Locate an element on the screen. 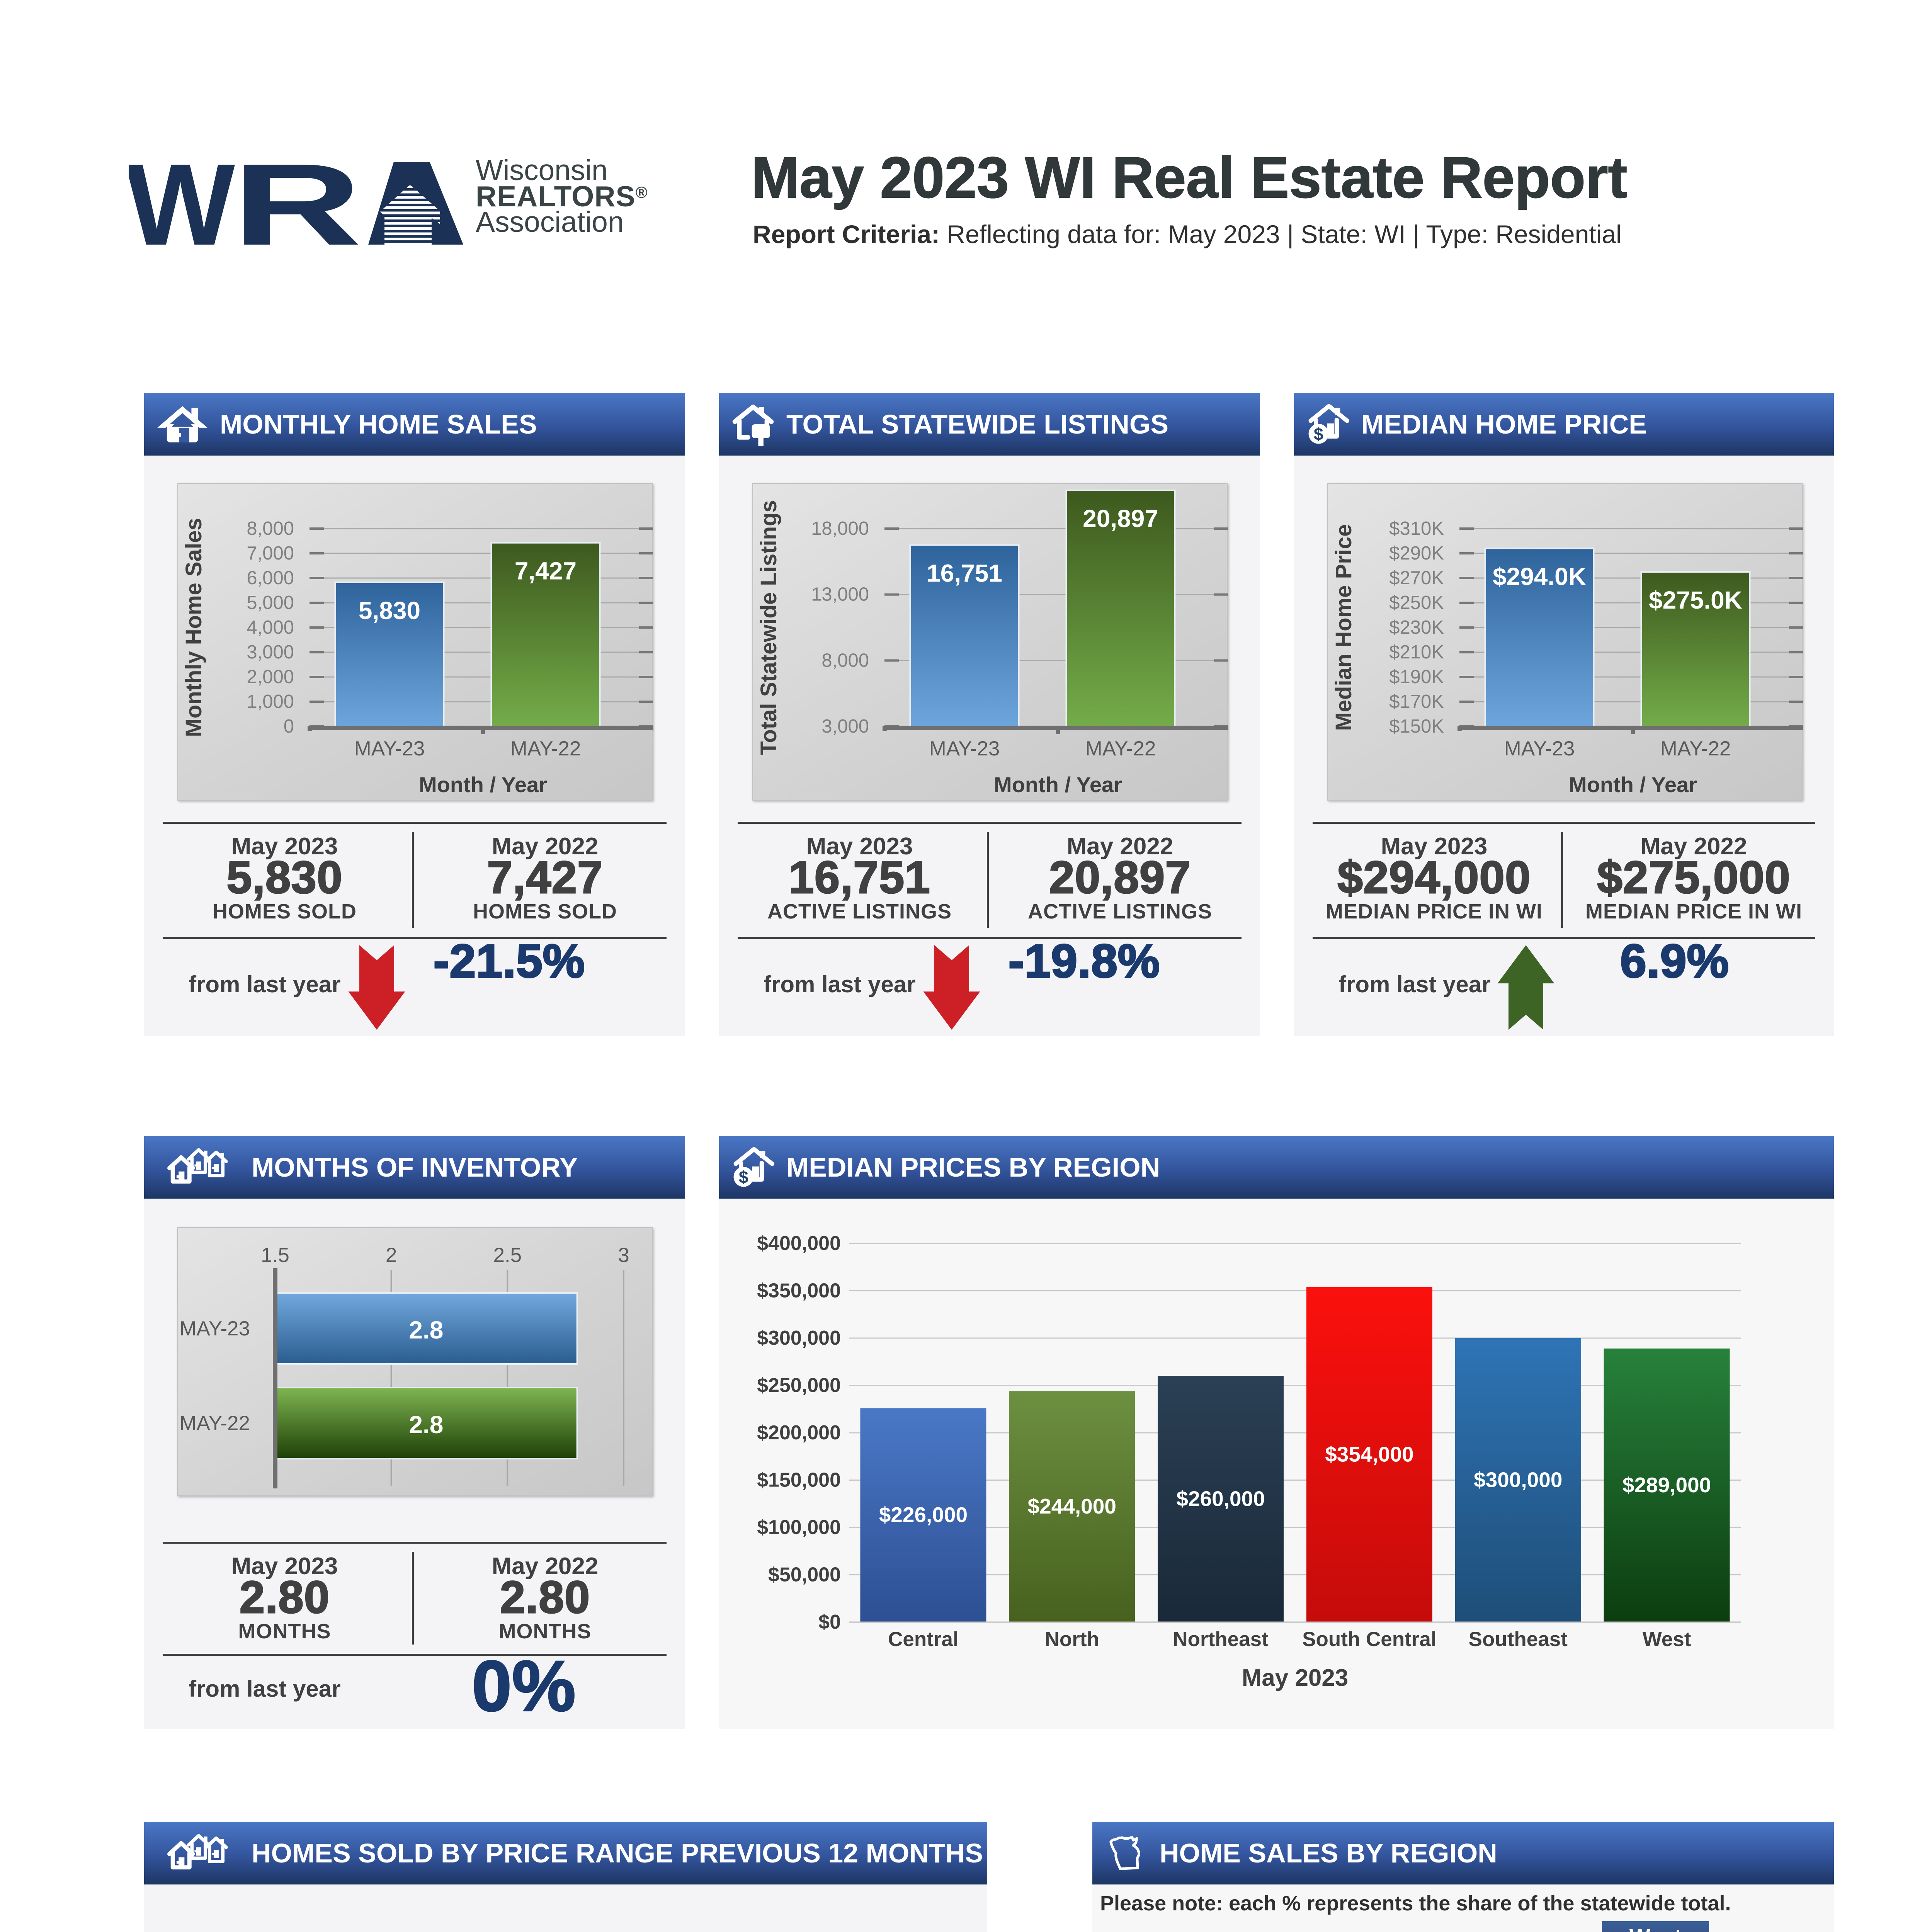 This screenshot has width=1932, height=1932. svg-text: $230K is located at coordinates (1417, 628).